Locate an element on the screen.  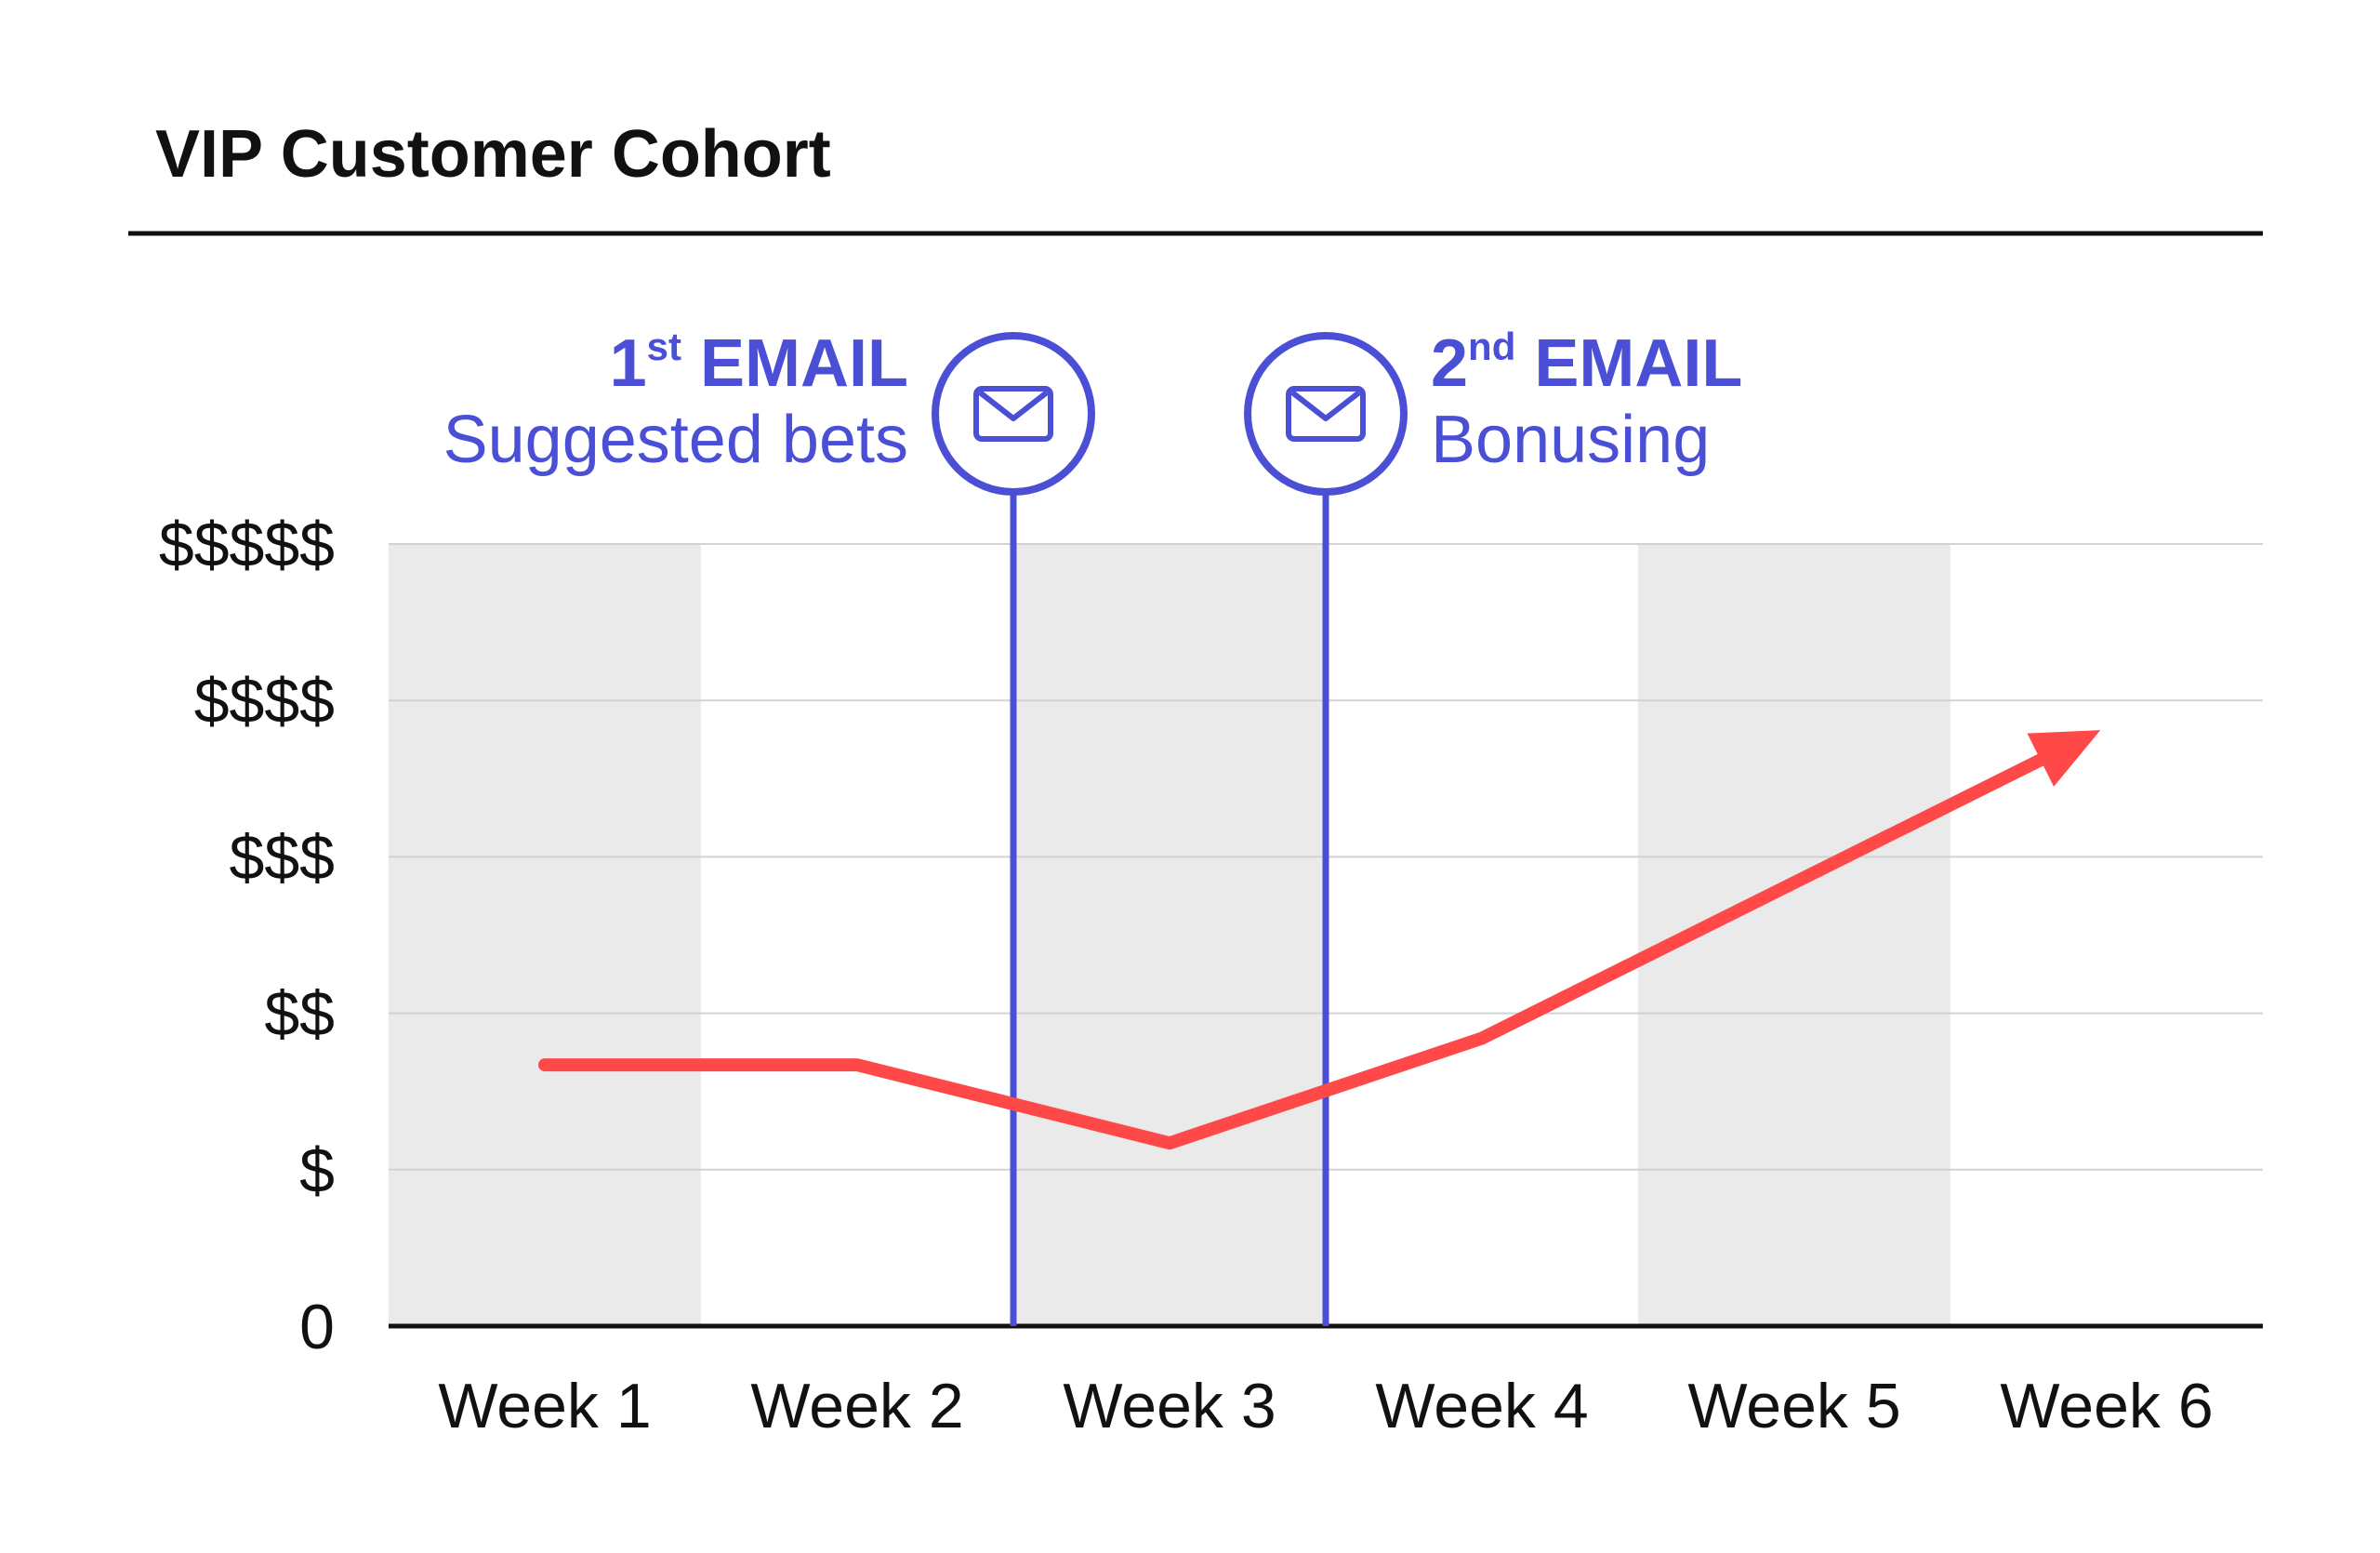
email-markers is located at coordinates (1169, 909).